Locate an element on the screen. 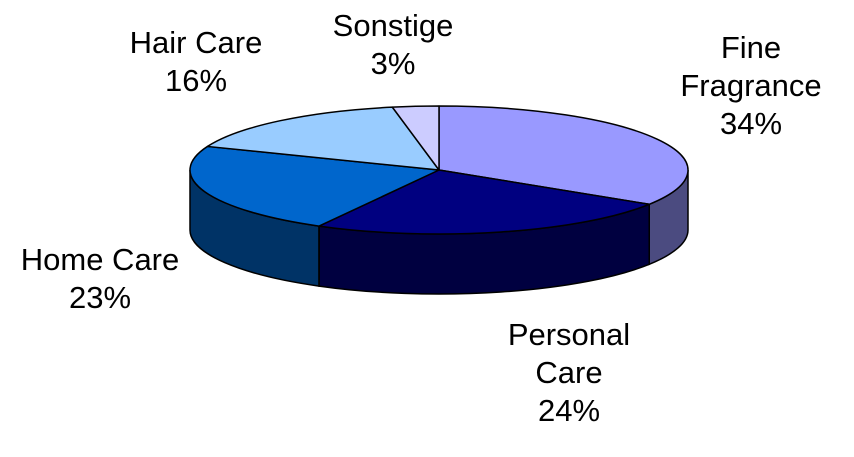  slice-personal-care is located at coordinates (484, 202).